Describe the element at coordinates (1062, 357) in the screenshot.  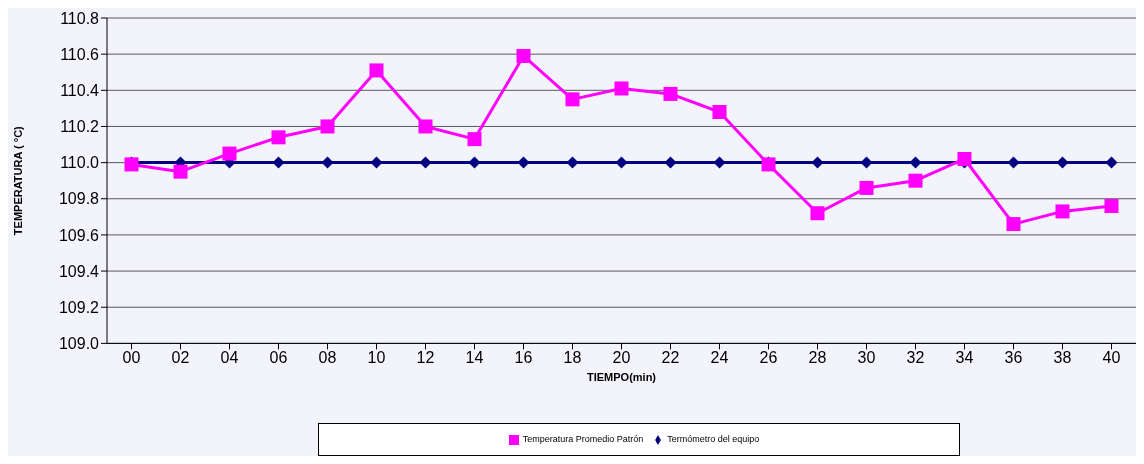
I see `x-tick-label: 38` at that location.